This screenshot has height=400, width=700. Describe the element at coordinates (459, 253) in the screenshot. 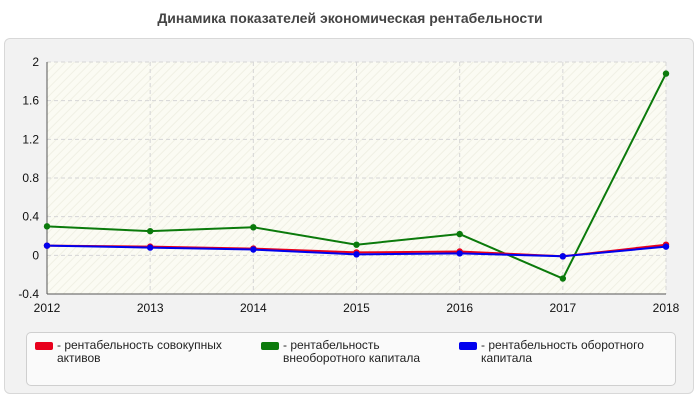

I see `data-point-s2-2016` at that location.